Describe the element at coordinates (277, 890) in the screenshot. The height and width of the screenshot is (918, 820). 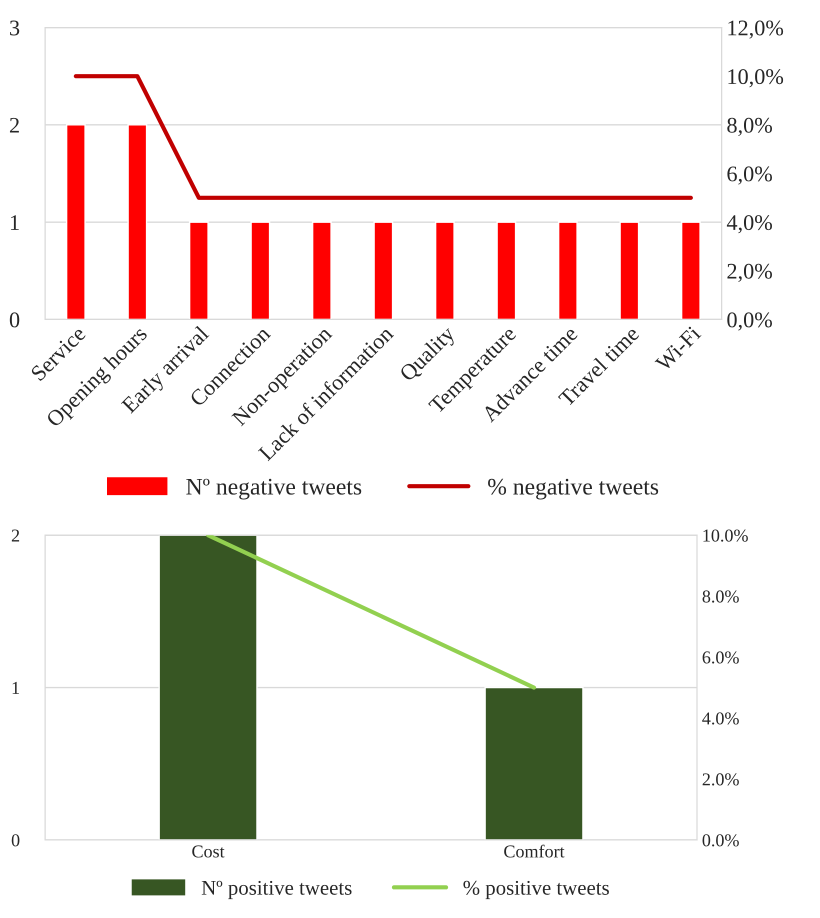
I see `legend-label: Nº positive tweets` at that location.